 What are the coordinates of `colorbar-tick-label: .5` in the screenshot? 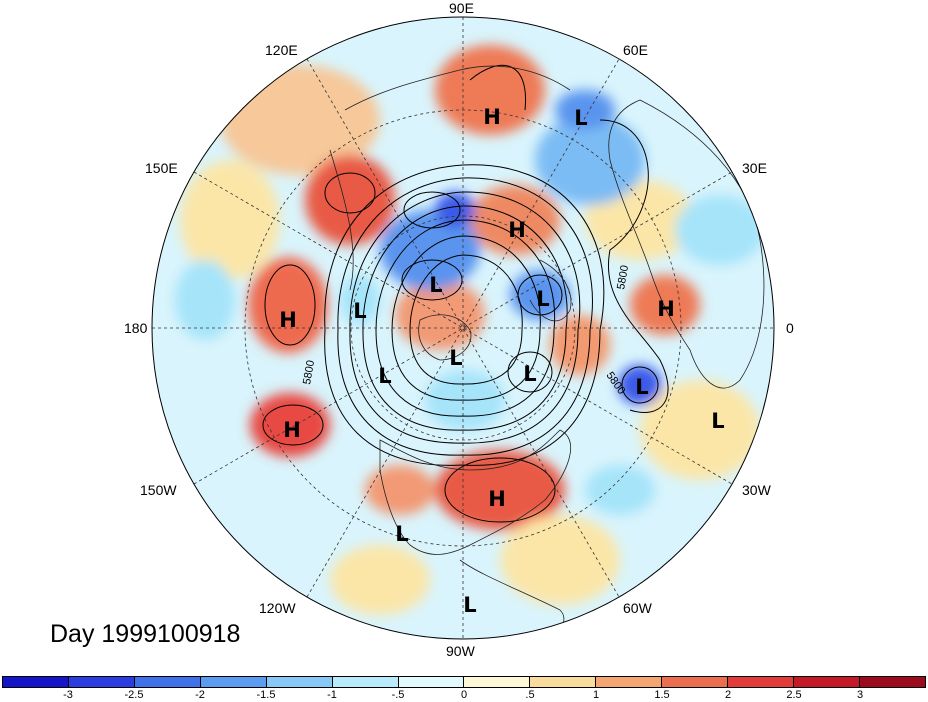 It's located at (530, 695).